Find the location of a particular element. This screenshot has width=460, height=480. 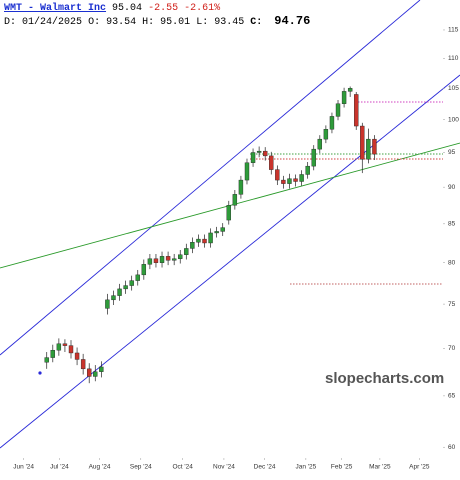

price: 95.04 is located at coordinates (127, 8).